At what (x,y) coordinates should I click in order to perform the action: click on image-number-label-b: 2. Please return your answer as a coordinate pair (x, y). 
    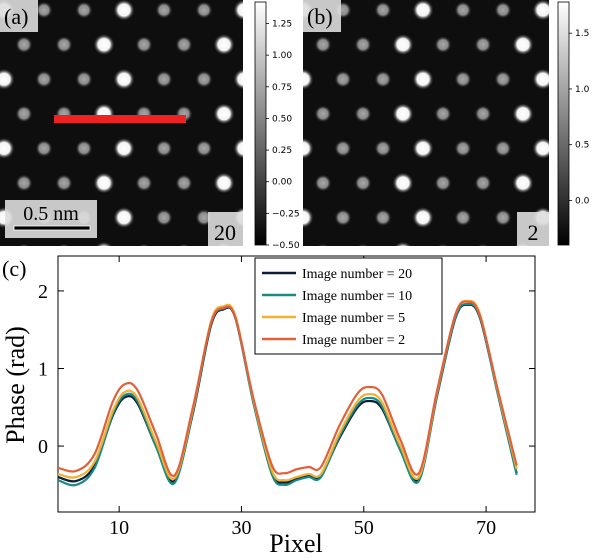
    Looking at the image, I should click on (533, 232).